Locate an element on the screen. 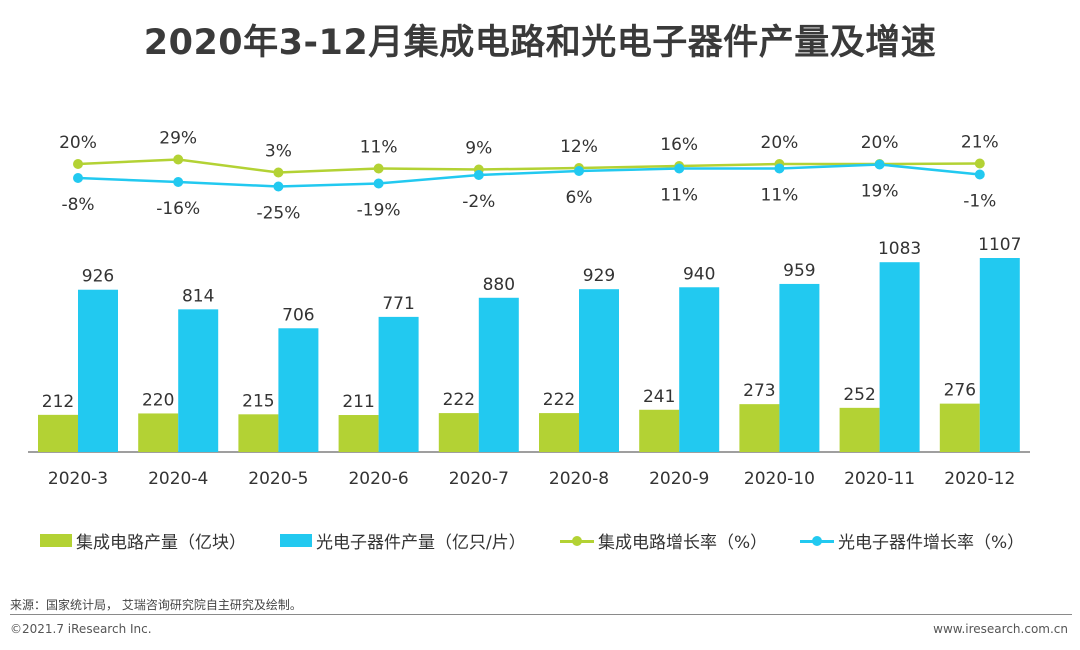 The height and width of the screenshot is (650, 1080). legend-item-opto-output: 光电子器件产量（亿只/片） is located at coordinates (403, 540).